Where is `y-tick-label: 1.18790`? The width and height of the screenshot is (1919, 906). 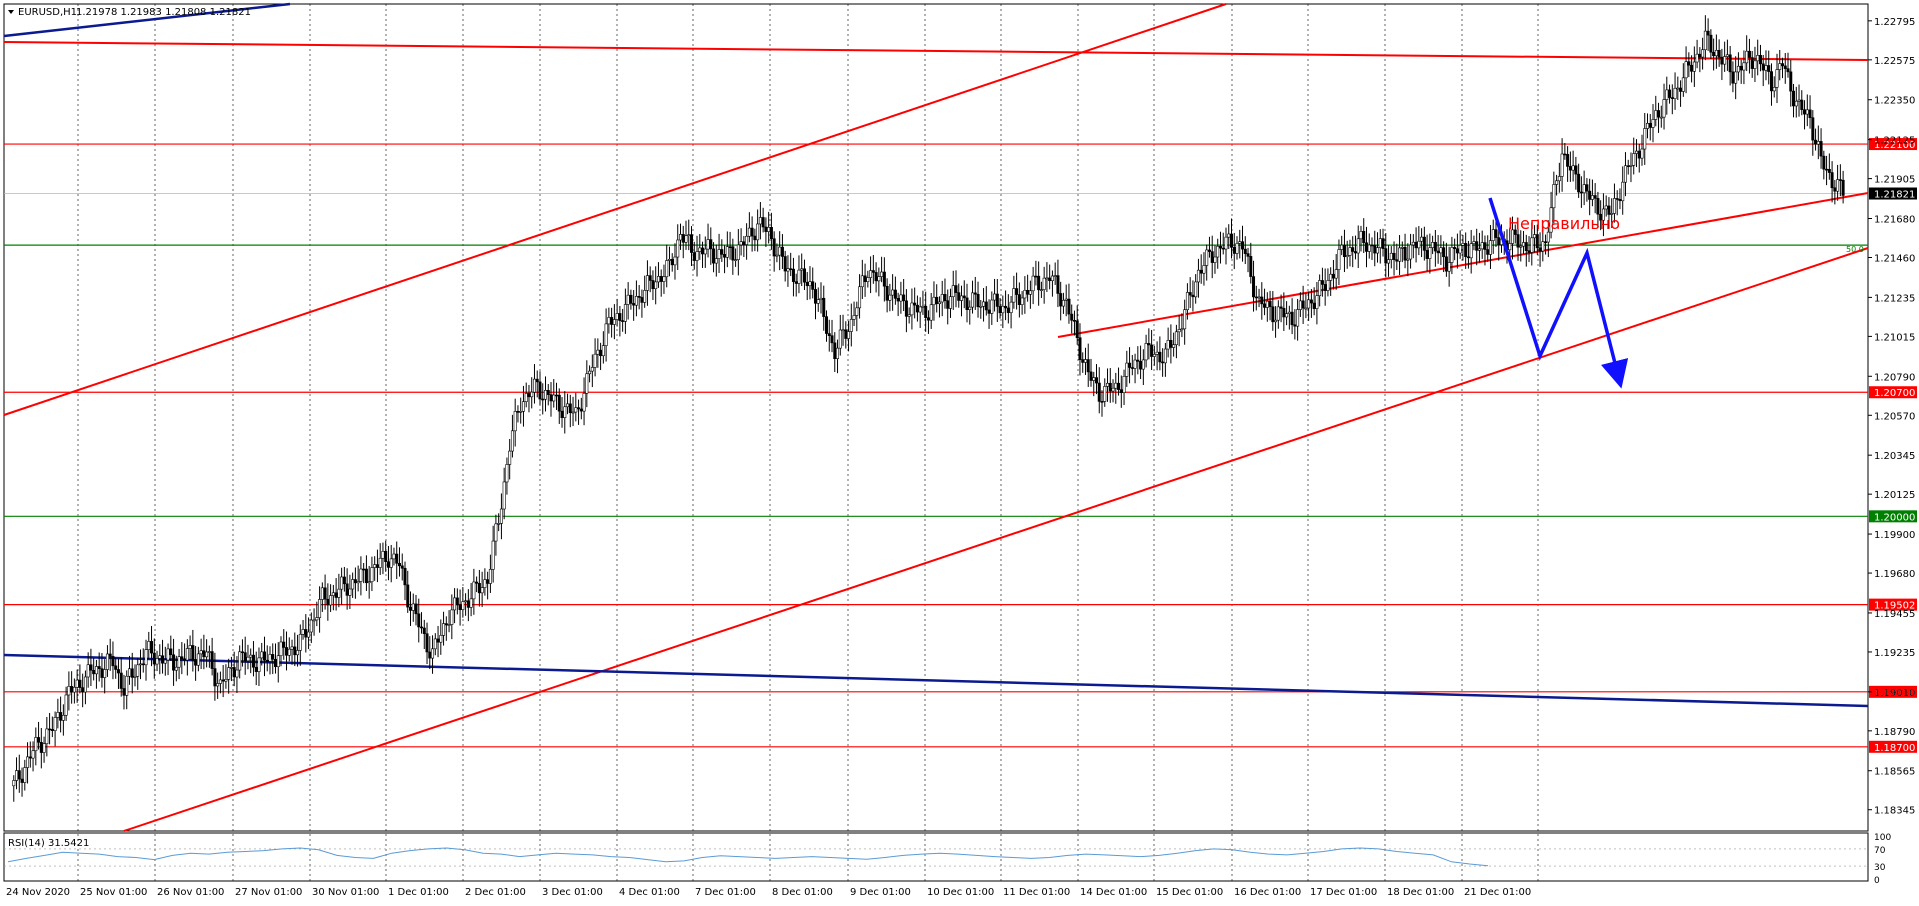 y-tick-label: 1.18790 is located at coordinates (1894, 732).